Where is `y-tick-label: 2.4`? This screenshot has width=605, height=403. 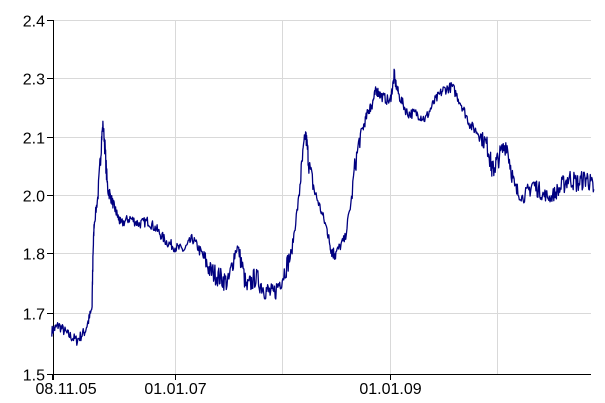 y-tick-label: 2.4 is located at coordinates (34, 22).